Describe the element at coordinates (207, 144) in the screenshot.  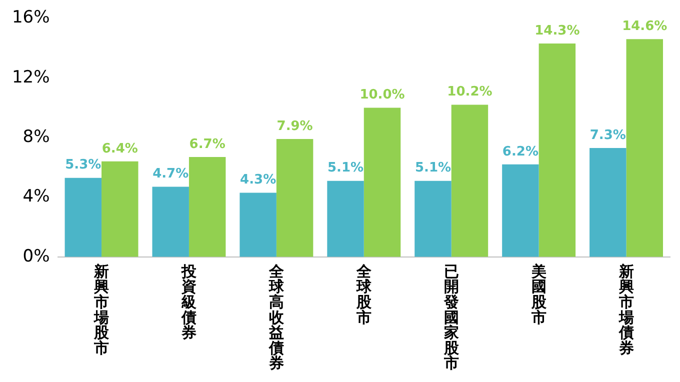
I see `data-label: 6.7%` at that location.